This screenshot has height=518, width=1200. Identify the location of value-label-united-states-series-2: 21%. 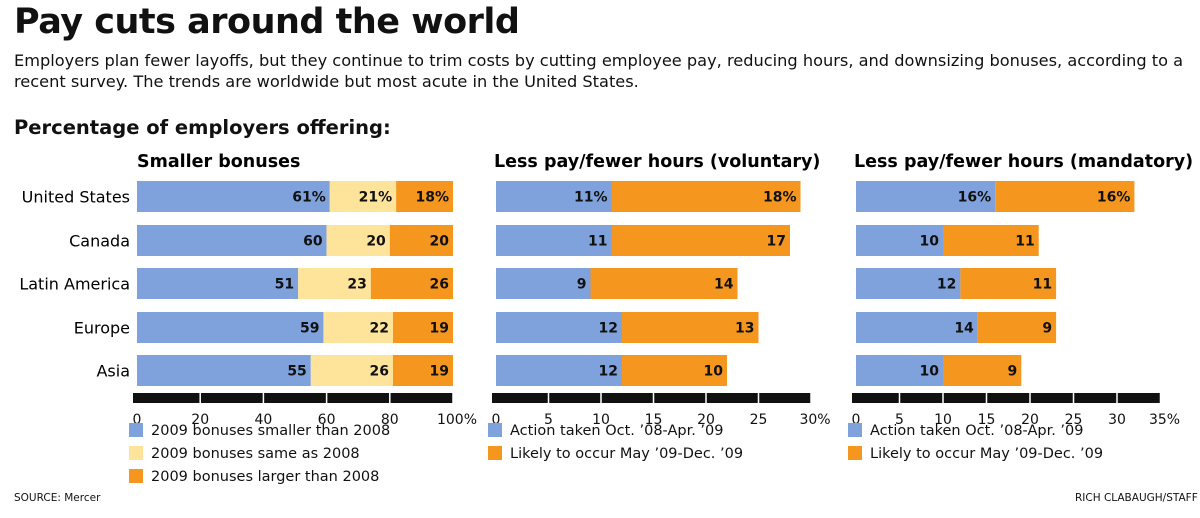
(376, 198).